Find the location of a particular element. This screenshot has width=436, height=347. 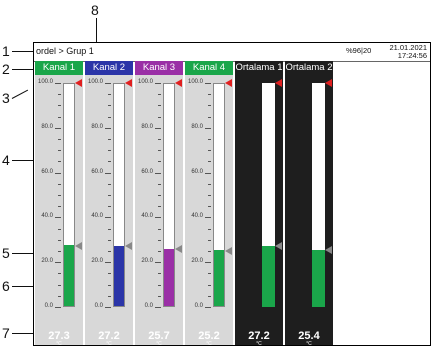

channel-column: Ortalama 2 25.4 °C is located at coordinates (309, 204).